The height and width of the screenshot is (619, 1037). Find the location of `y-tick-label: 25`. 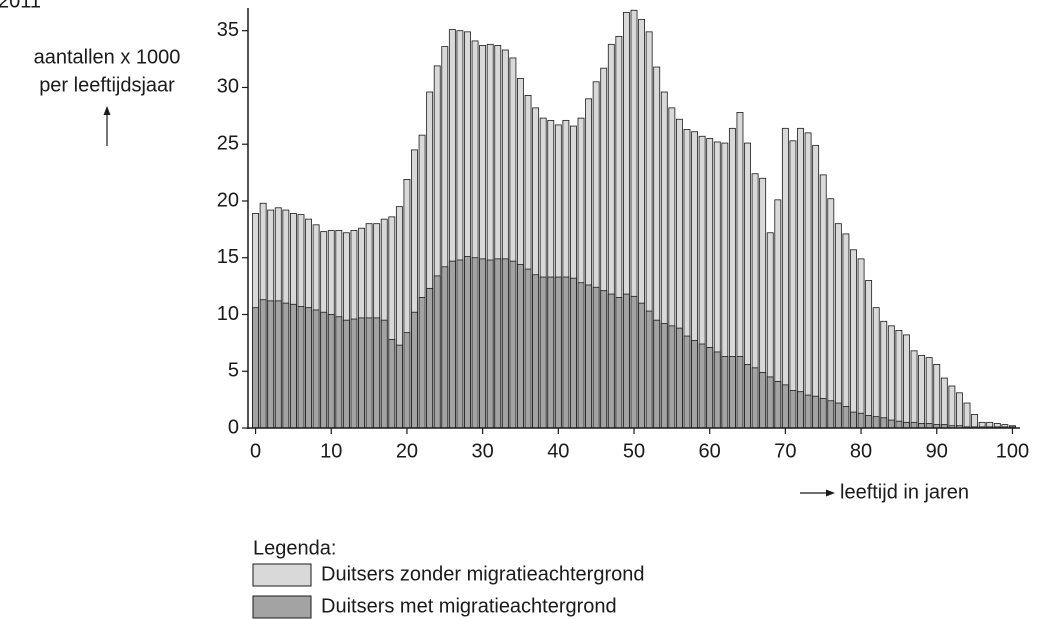

y-tick-label: 25 is located at coordinates (228, 143).